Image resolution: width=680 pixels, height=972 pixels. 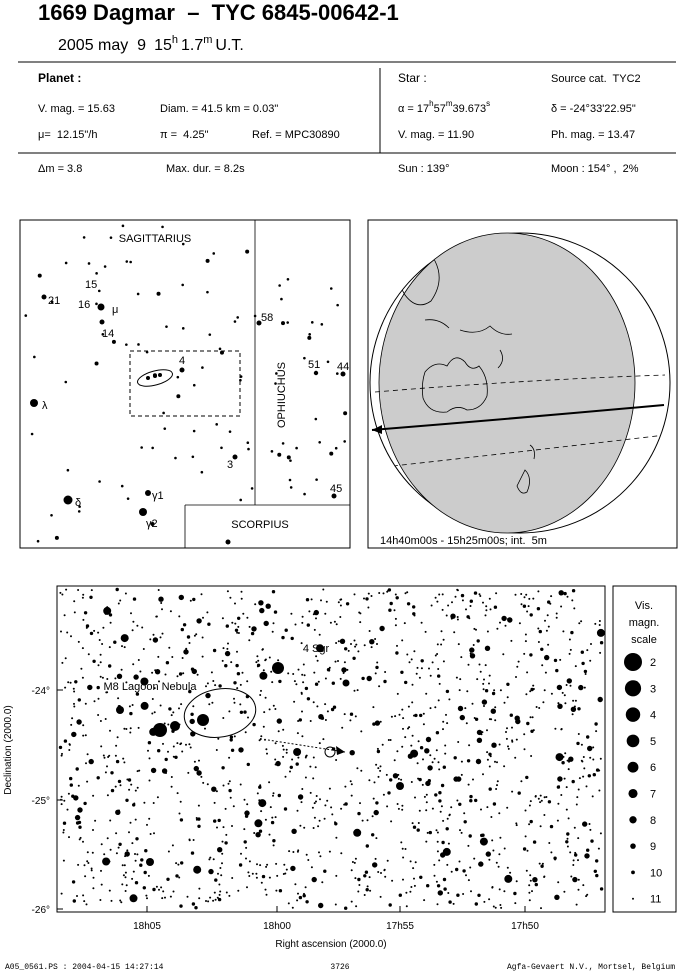 I want to click on planet-vmag: V. mag. = 15.63, so click(x=76, y=109).